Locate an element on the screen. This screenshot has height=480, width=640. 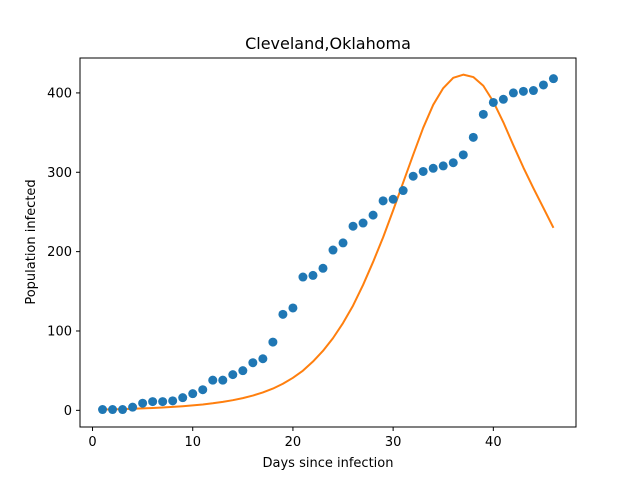
y-tick-label: 100 is located at coordinates (59, 331).